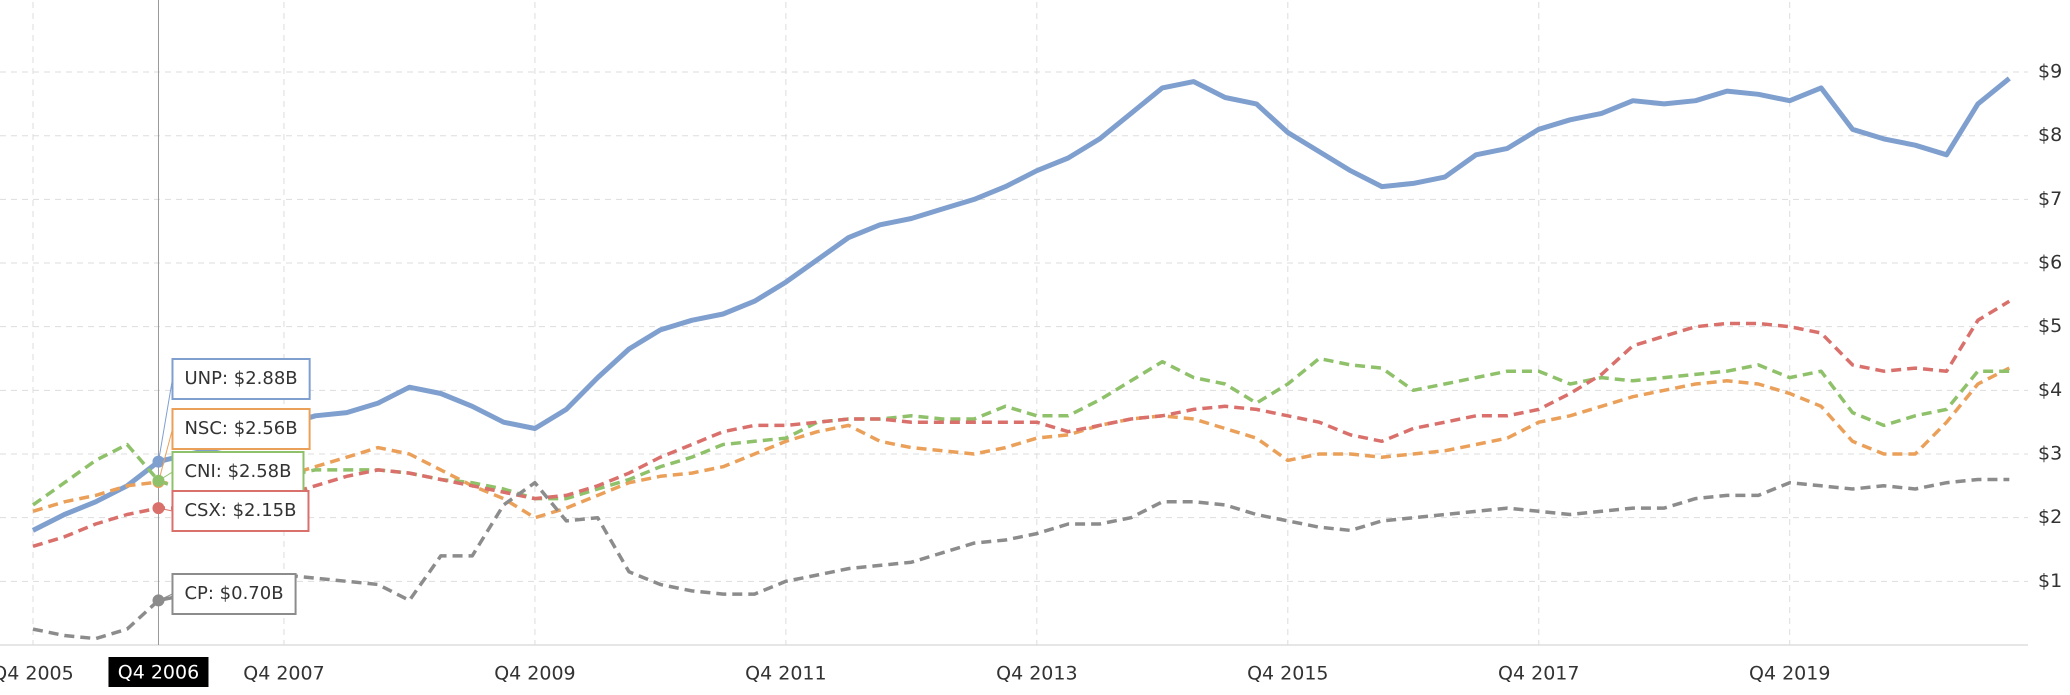  I want to click on hover-label-box, so click(158, 672).